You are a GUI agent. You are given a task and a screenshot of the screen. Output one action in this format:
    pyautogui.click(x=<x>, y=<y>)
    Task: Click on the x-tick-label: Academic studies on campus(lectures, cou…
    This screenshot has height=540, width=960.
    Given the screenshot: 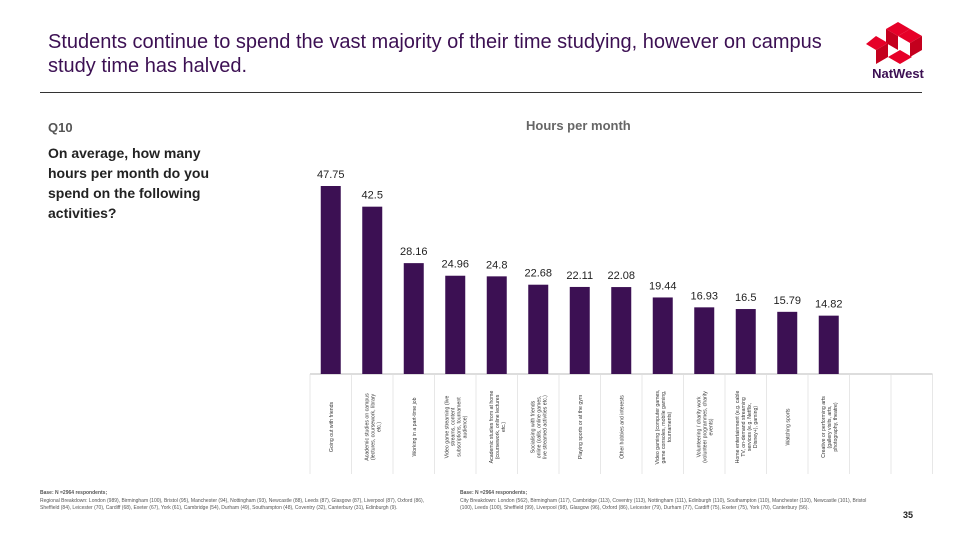 What is the action you would take?
    pyautogui.click(x=373, y=427)
    